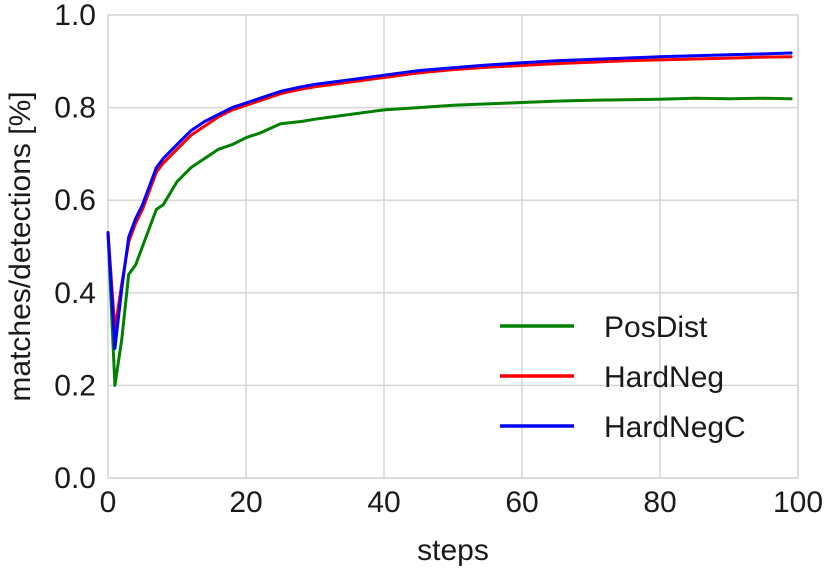 The image size is (830, 575). I want to click on x-tick-label: 40, so click(383, 502).